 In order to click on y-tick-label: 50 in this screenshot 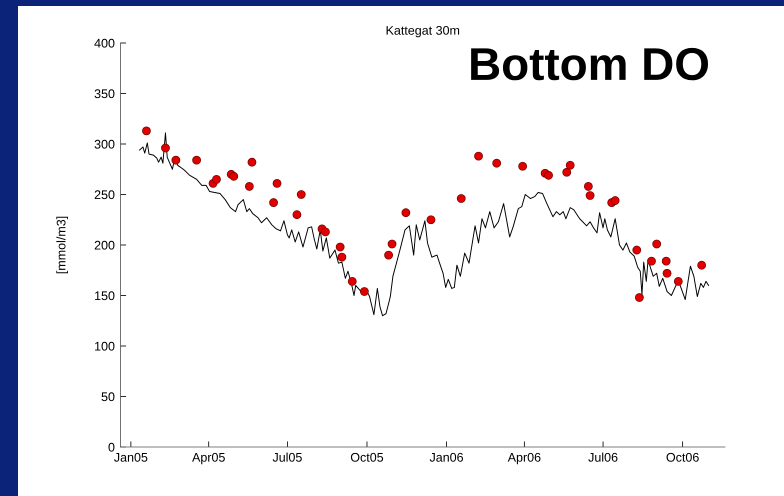, I will do `click(108, 397)`.